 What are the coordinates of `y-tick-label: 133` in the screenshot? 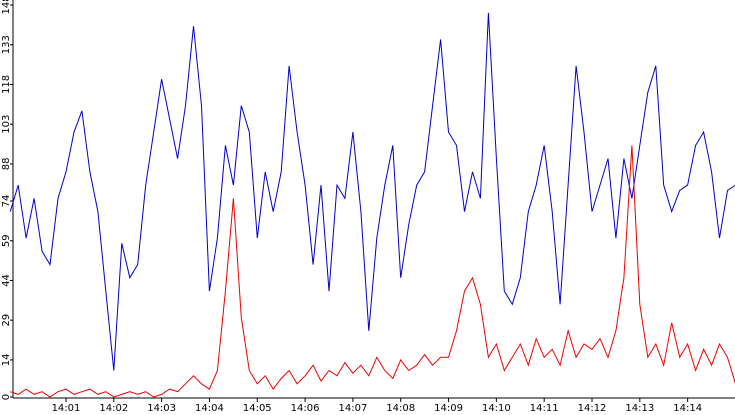 It's located at (6, 44).